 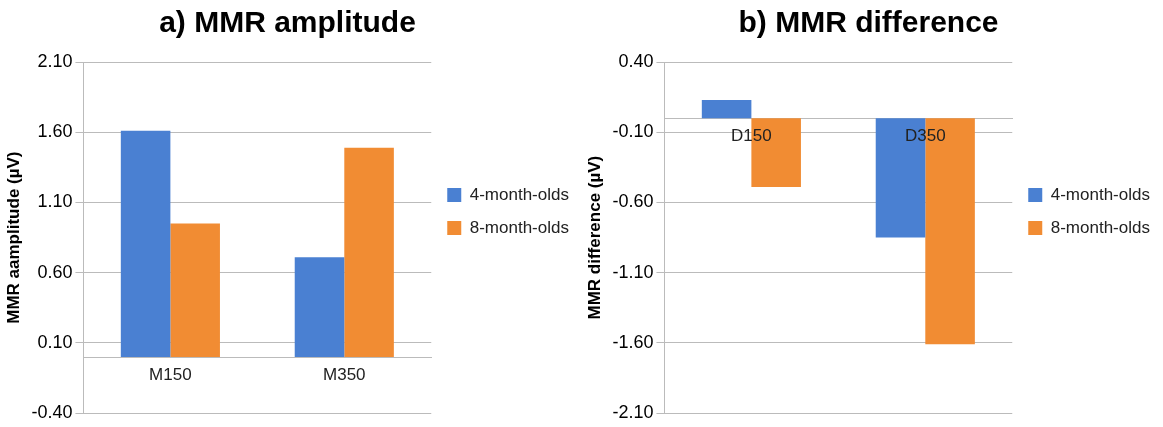 I want to click on y-tick-label: -0.40, so click(x=52, y=412).